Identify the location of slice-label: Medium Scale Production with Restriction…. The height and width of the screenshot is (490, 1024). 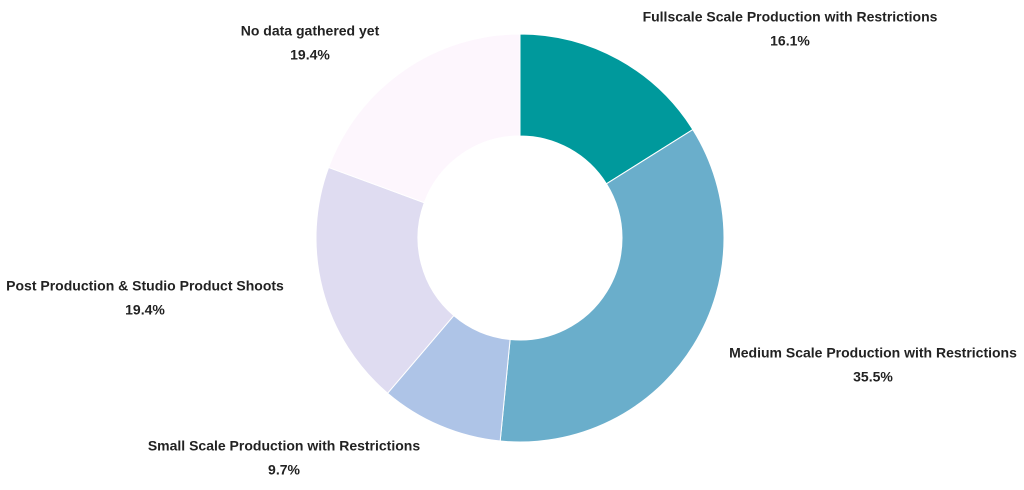
(873, 353).